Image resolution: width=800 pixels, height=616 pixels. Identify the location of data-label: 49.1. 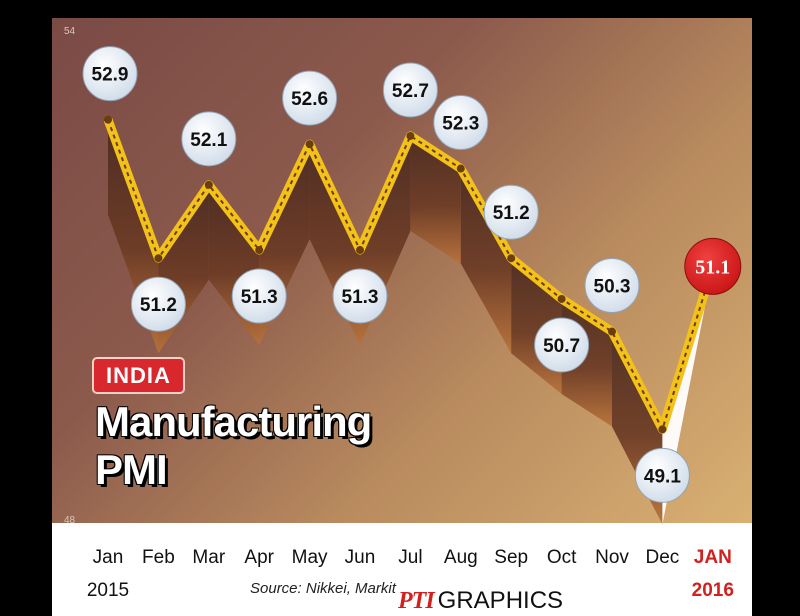
(662, 476).